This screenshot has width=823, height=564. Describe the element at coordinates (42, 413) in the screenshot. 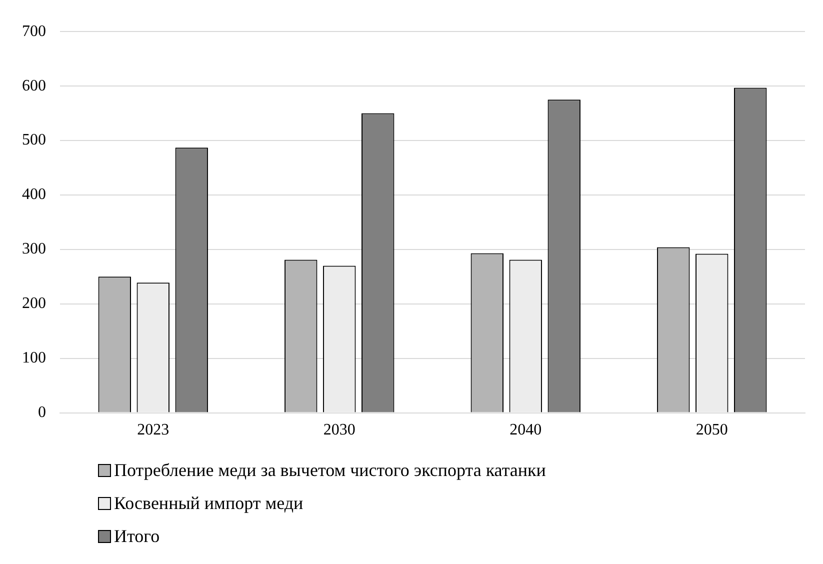

I see `y-tick-label: 0` at that location.